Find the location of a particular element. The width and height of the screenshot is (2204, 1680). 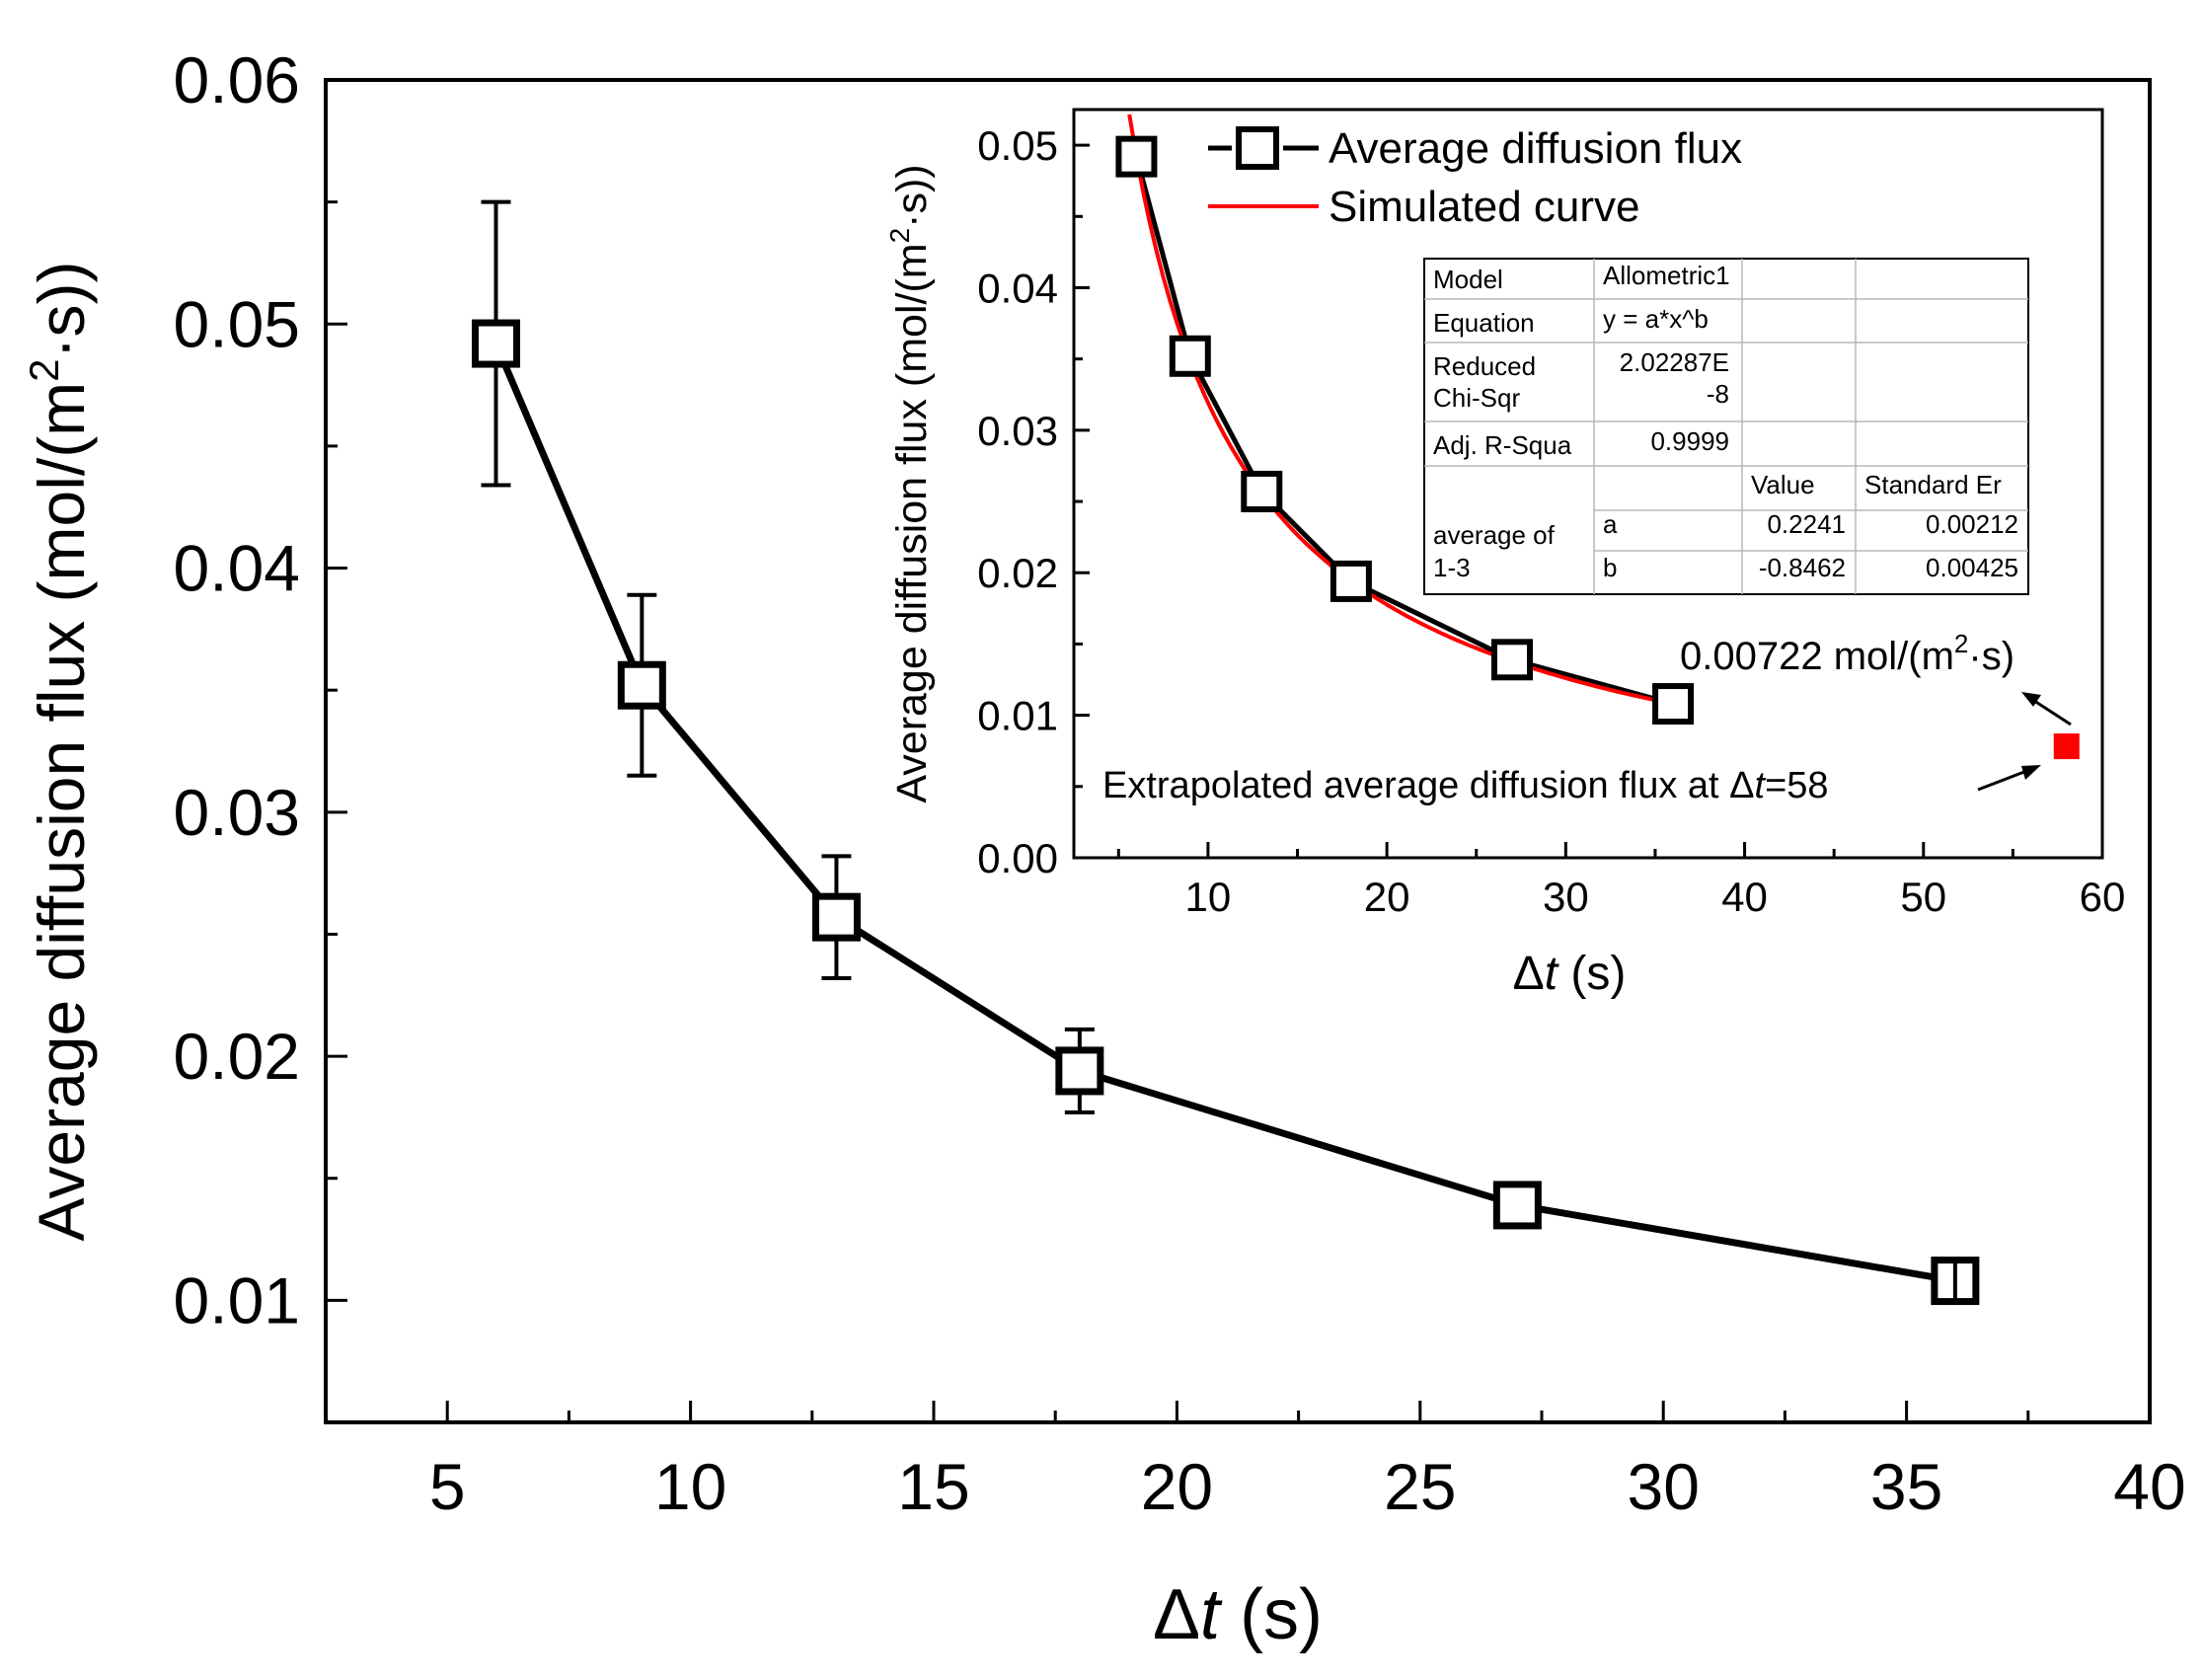

extrapolated-point is located at coordinates (2066, 746).